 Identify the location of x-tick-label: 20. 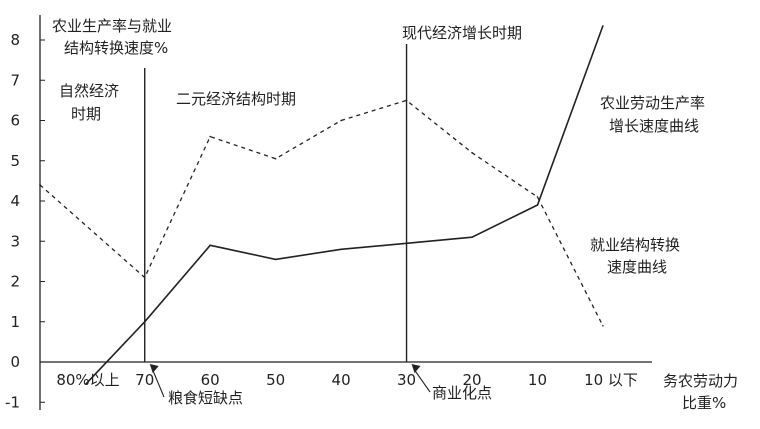
(471, 380).